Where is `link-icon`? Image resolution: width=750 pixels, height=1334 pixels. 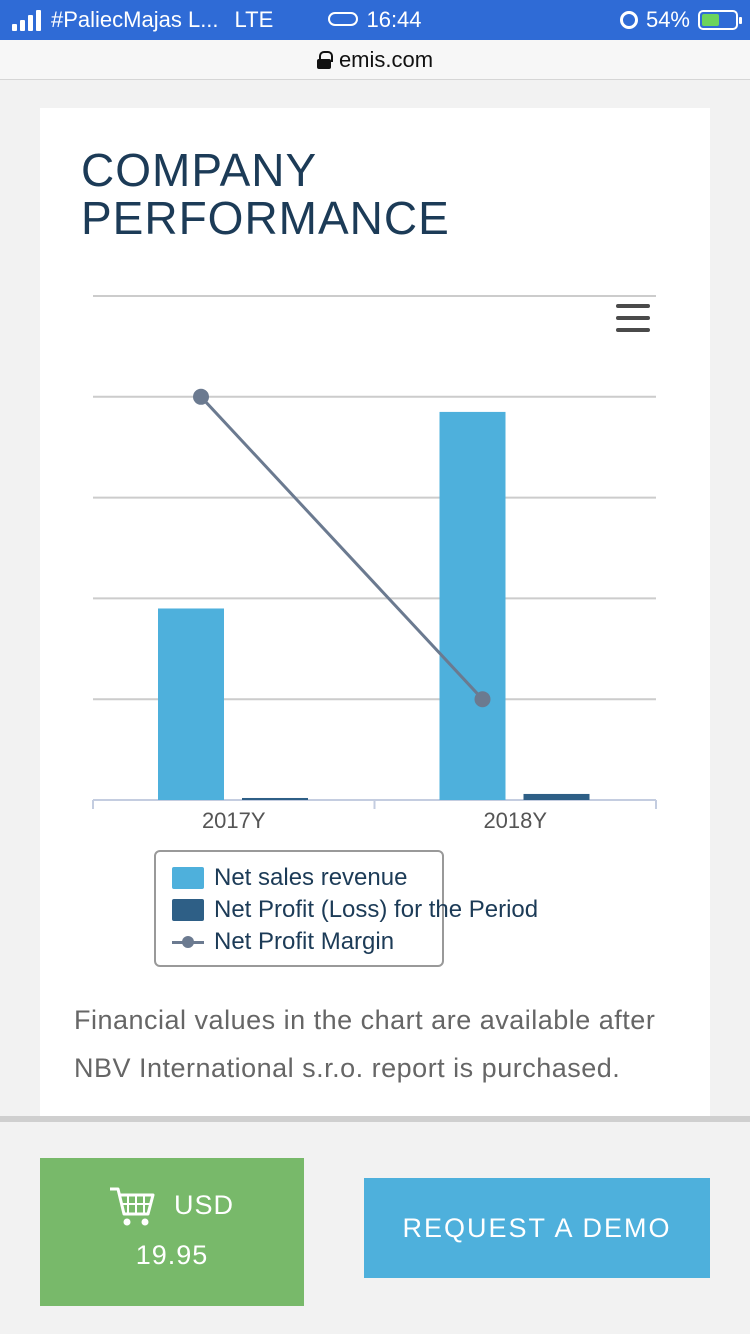
link-icon is located at coordinates (343, 19).